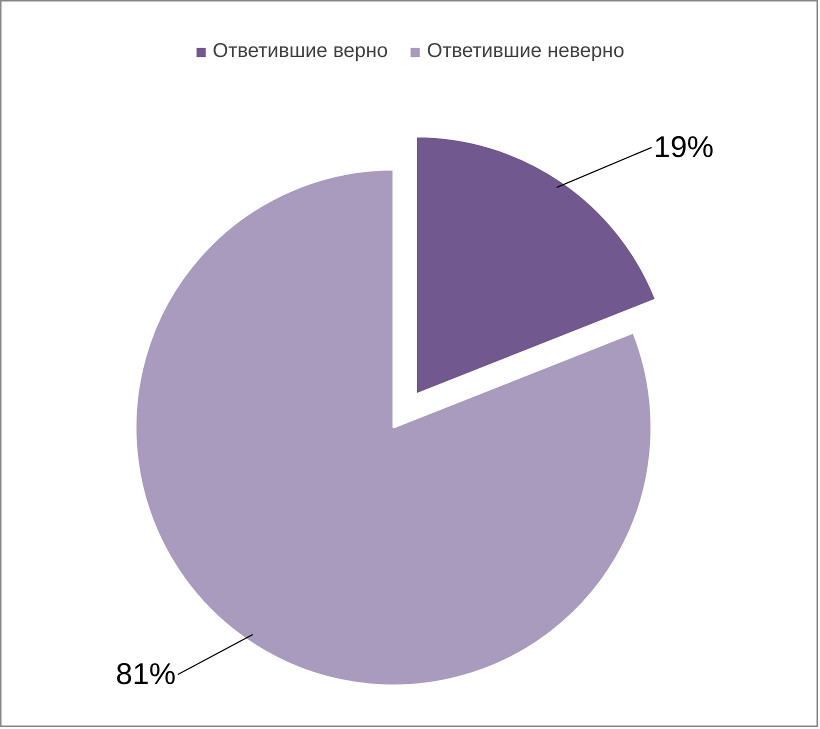 The image size is (820, 729). I want to click on data-label: 81%, so click(146, 674).